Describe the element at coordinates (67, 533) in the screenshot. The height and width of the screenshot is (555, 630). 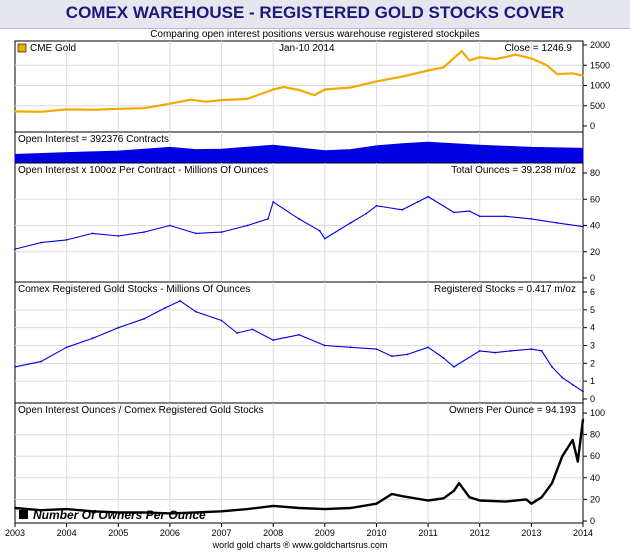
I see `x-tick-label: 2004` at that location.